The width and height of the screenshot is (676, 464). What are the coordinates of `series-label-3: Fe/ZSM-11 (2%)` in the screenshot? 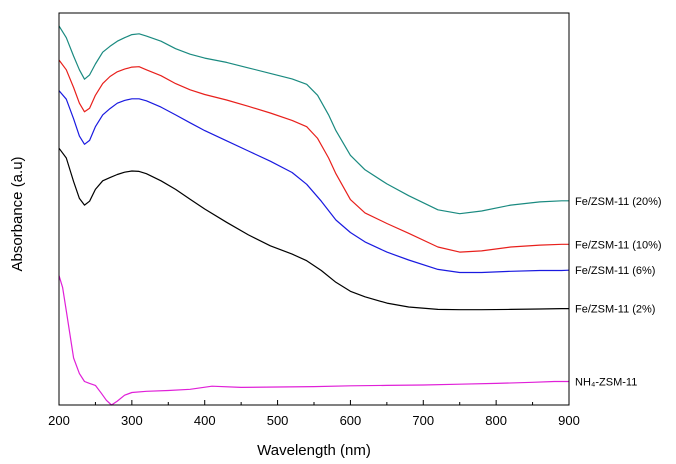 It's located at (615, 310).